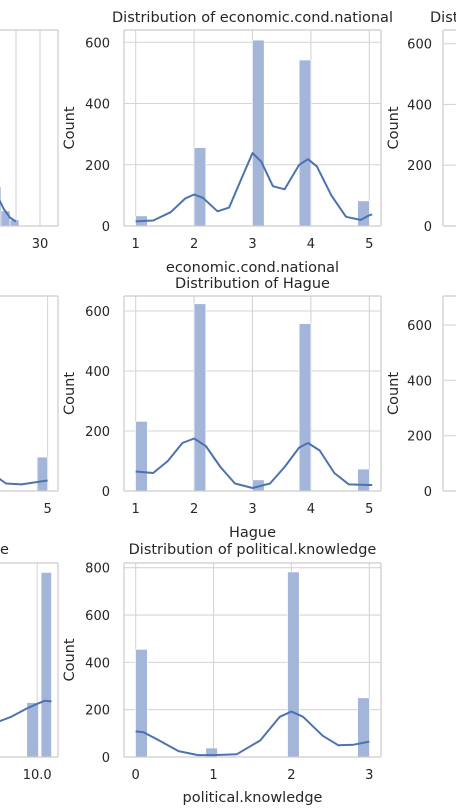  I want to click on chart-right-top: 0 200 400 600 Dist Count, so click(421, 122).